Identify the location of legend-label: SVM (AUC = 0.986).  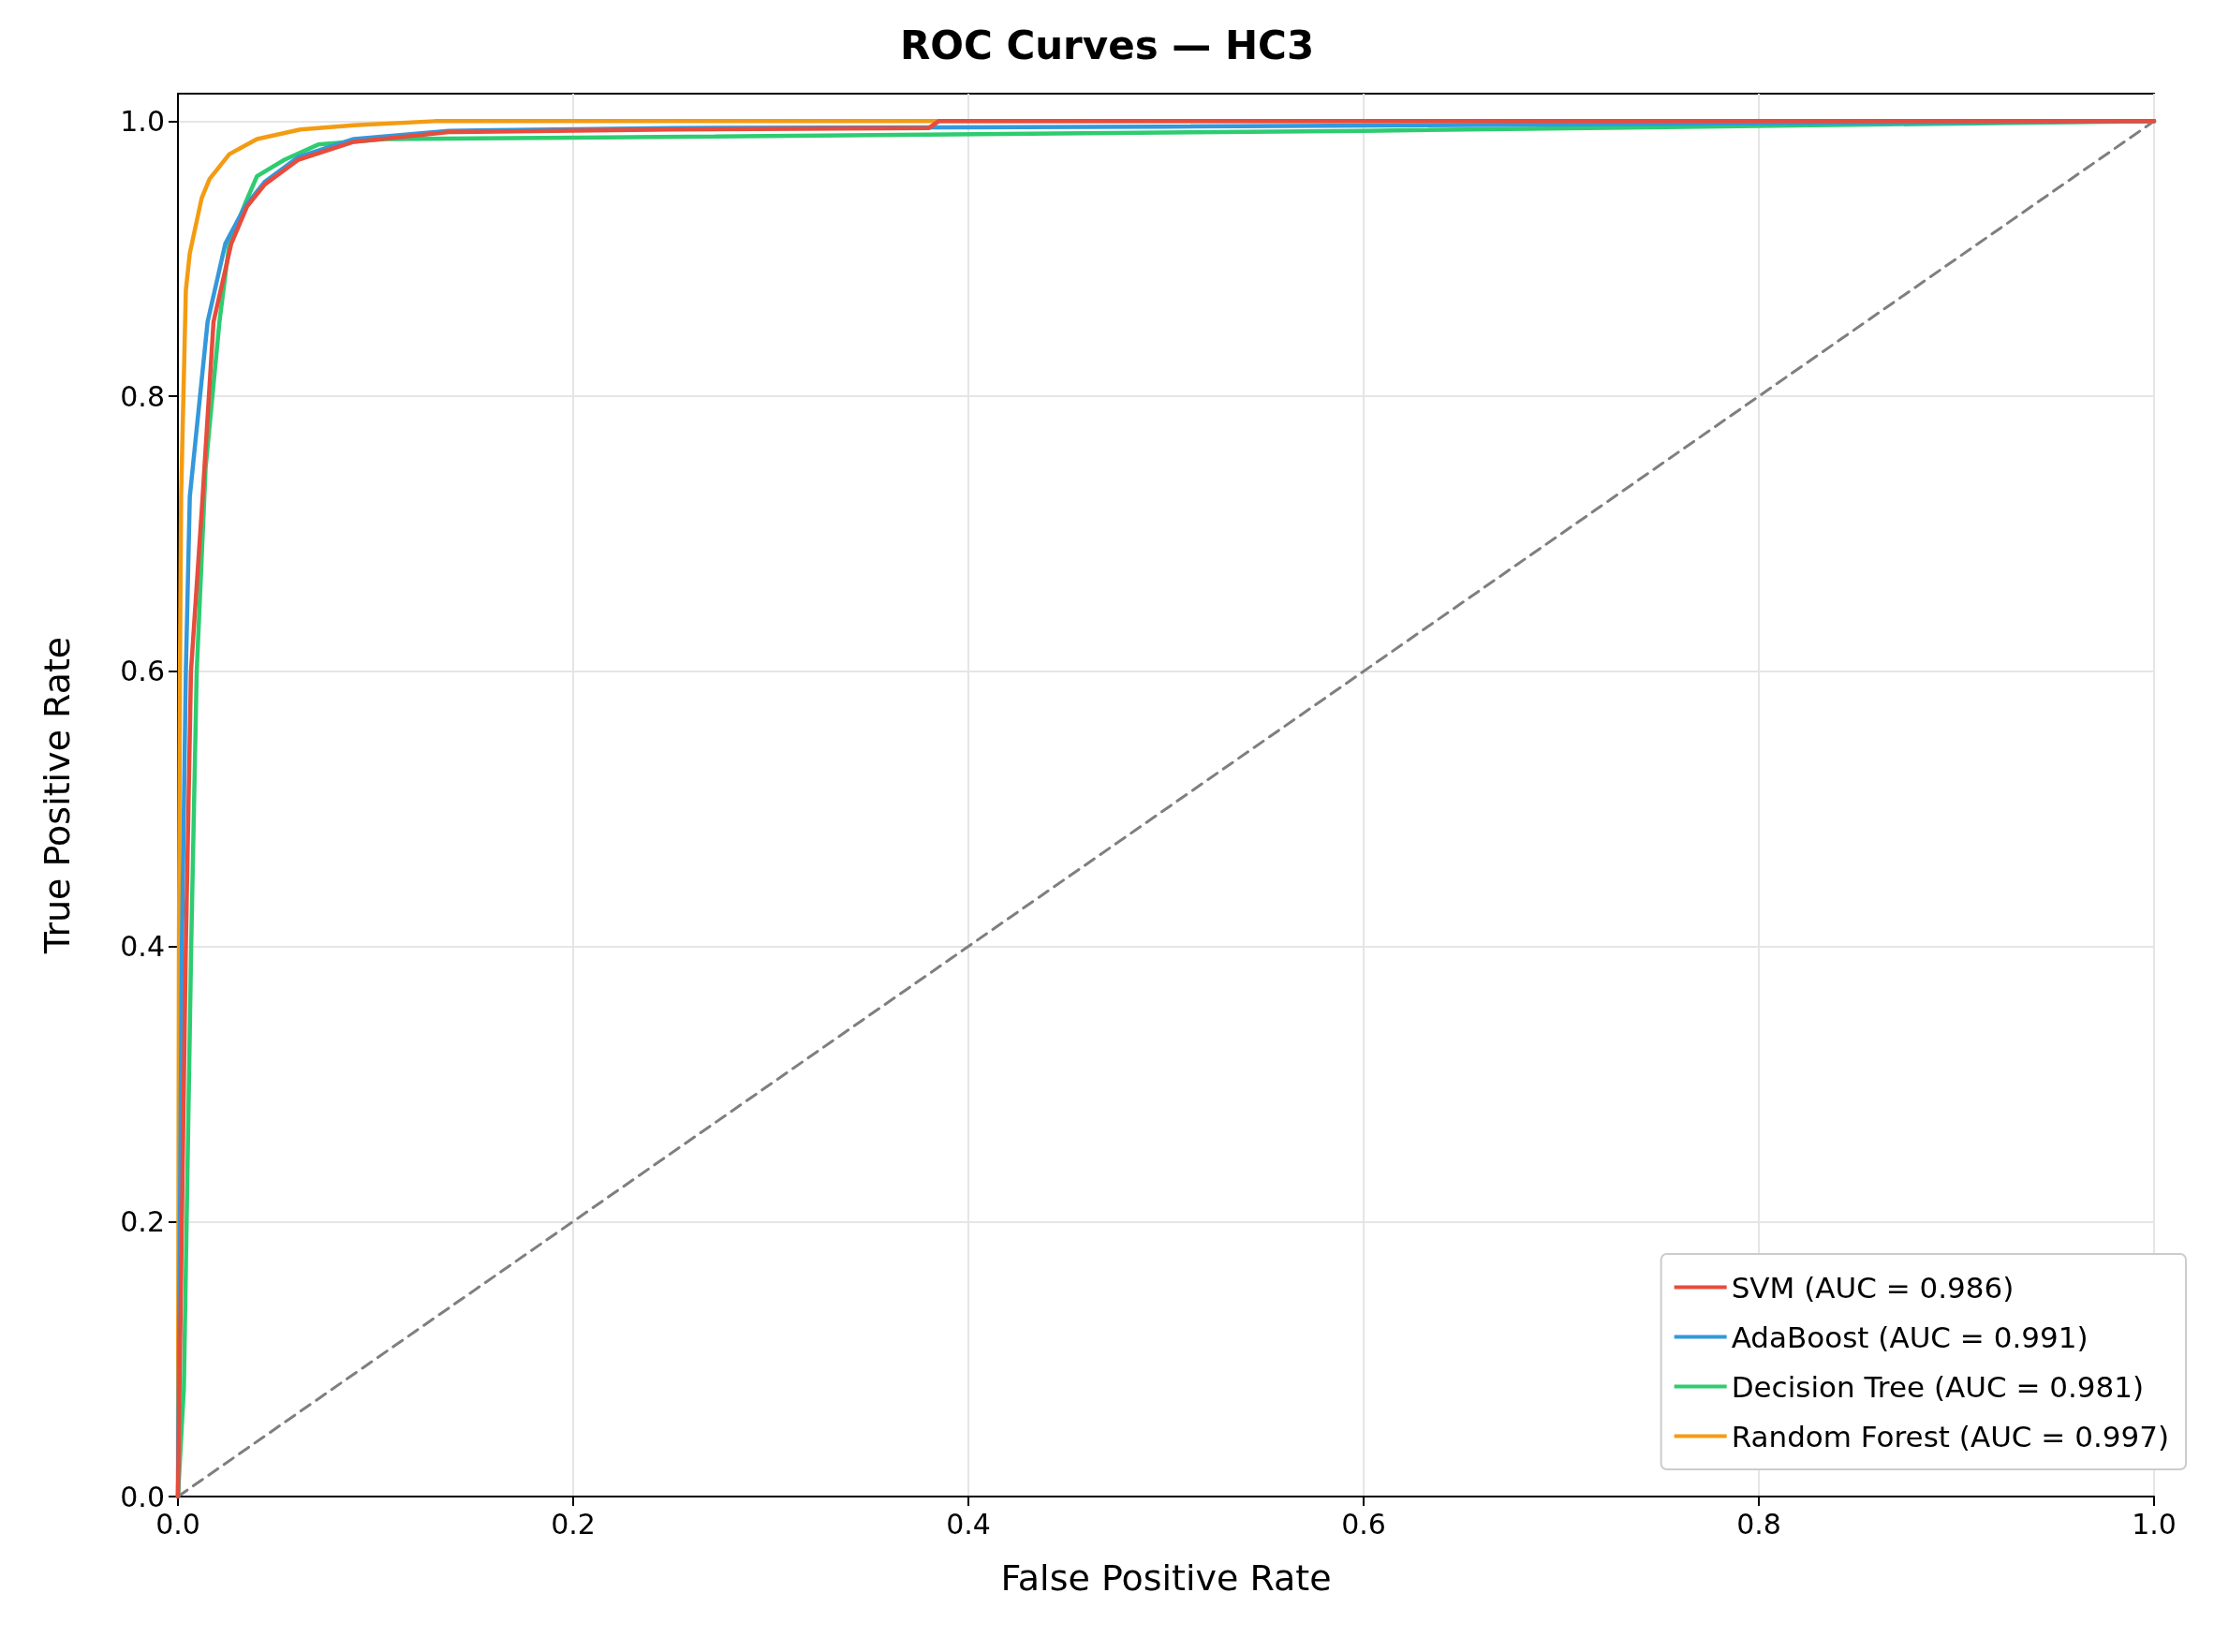
(1873, 1287).